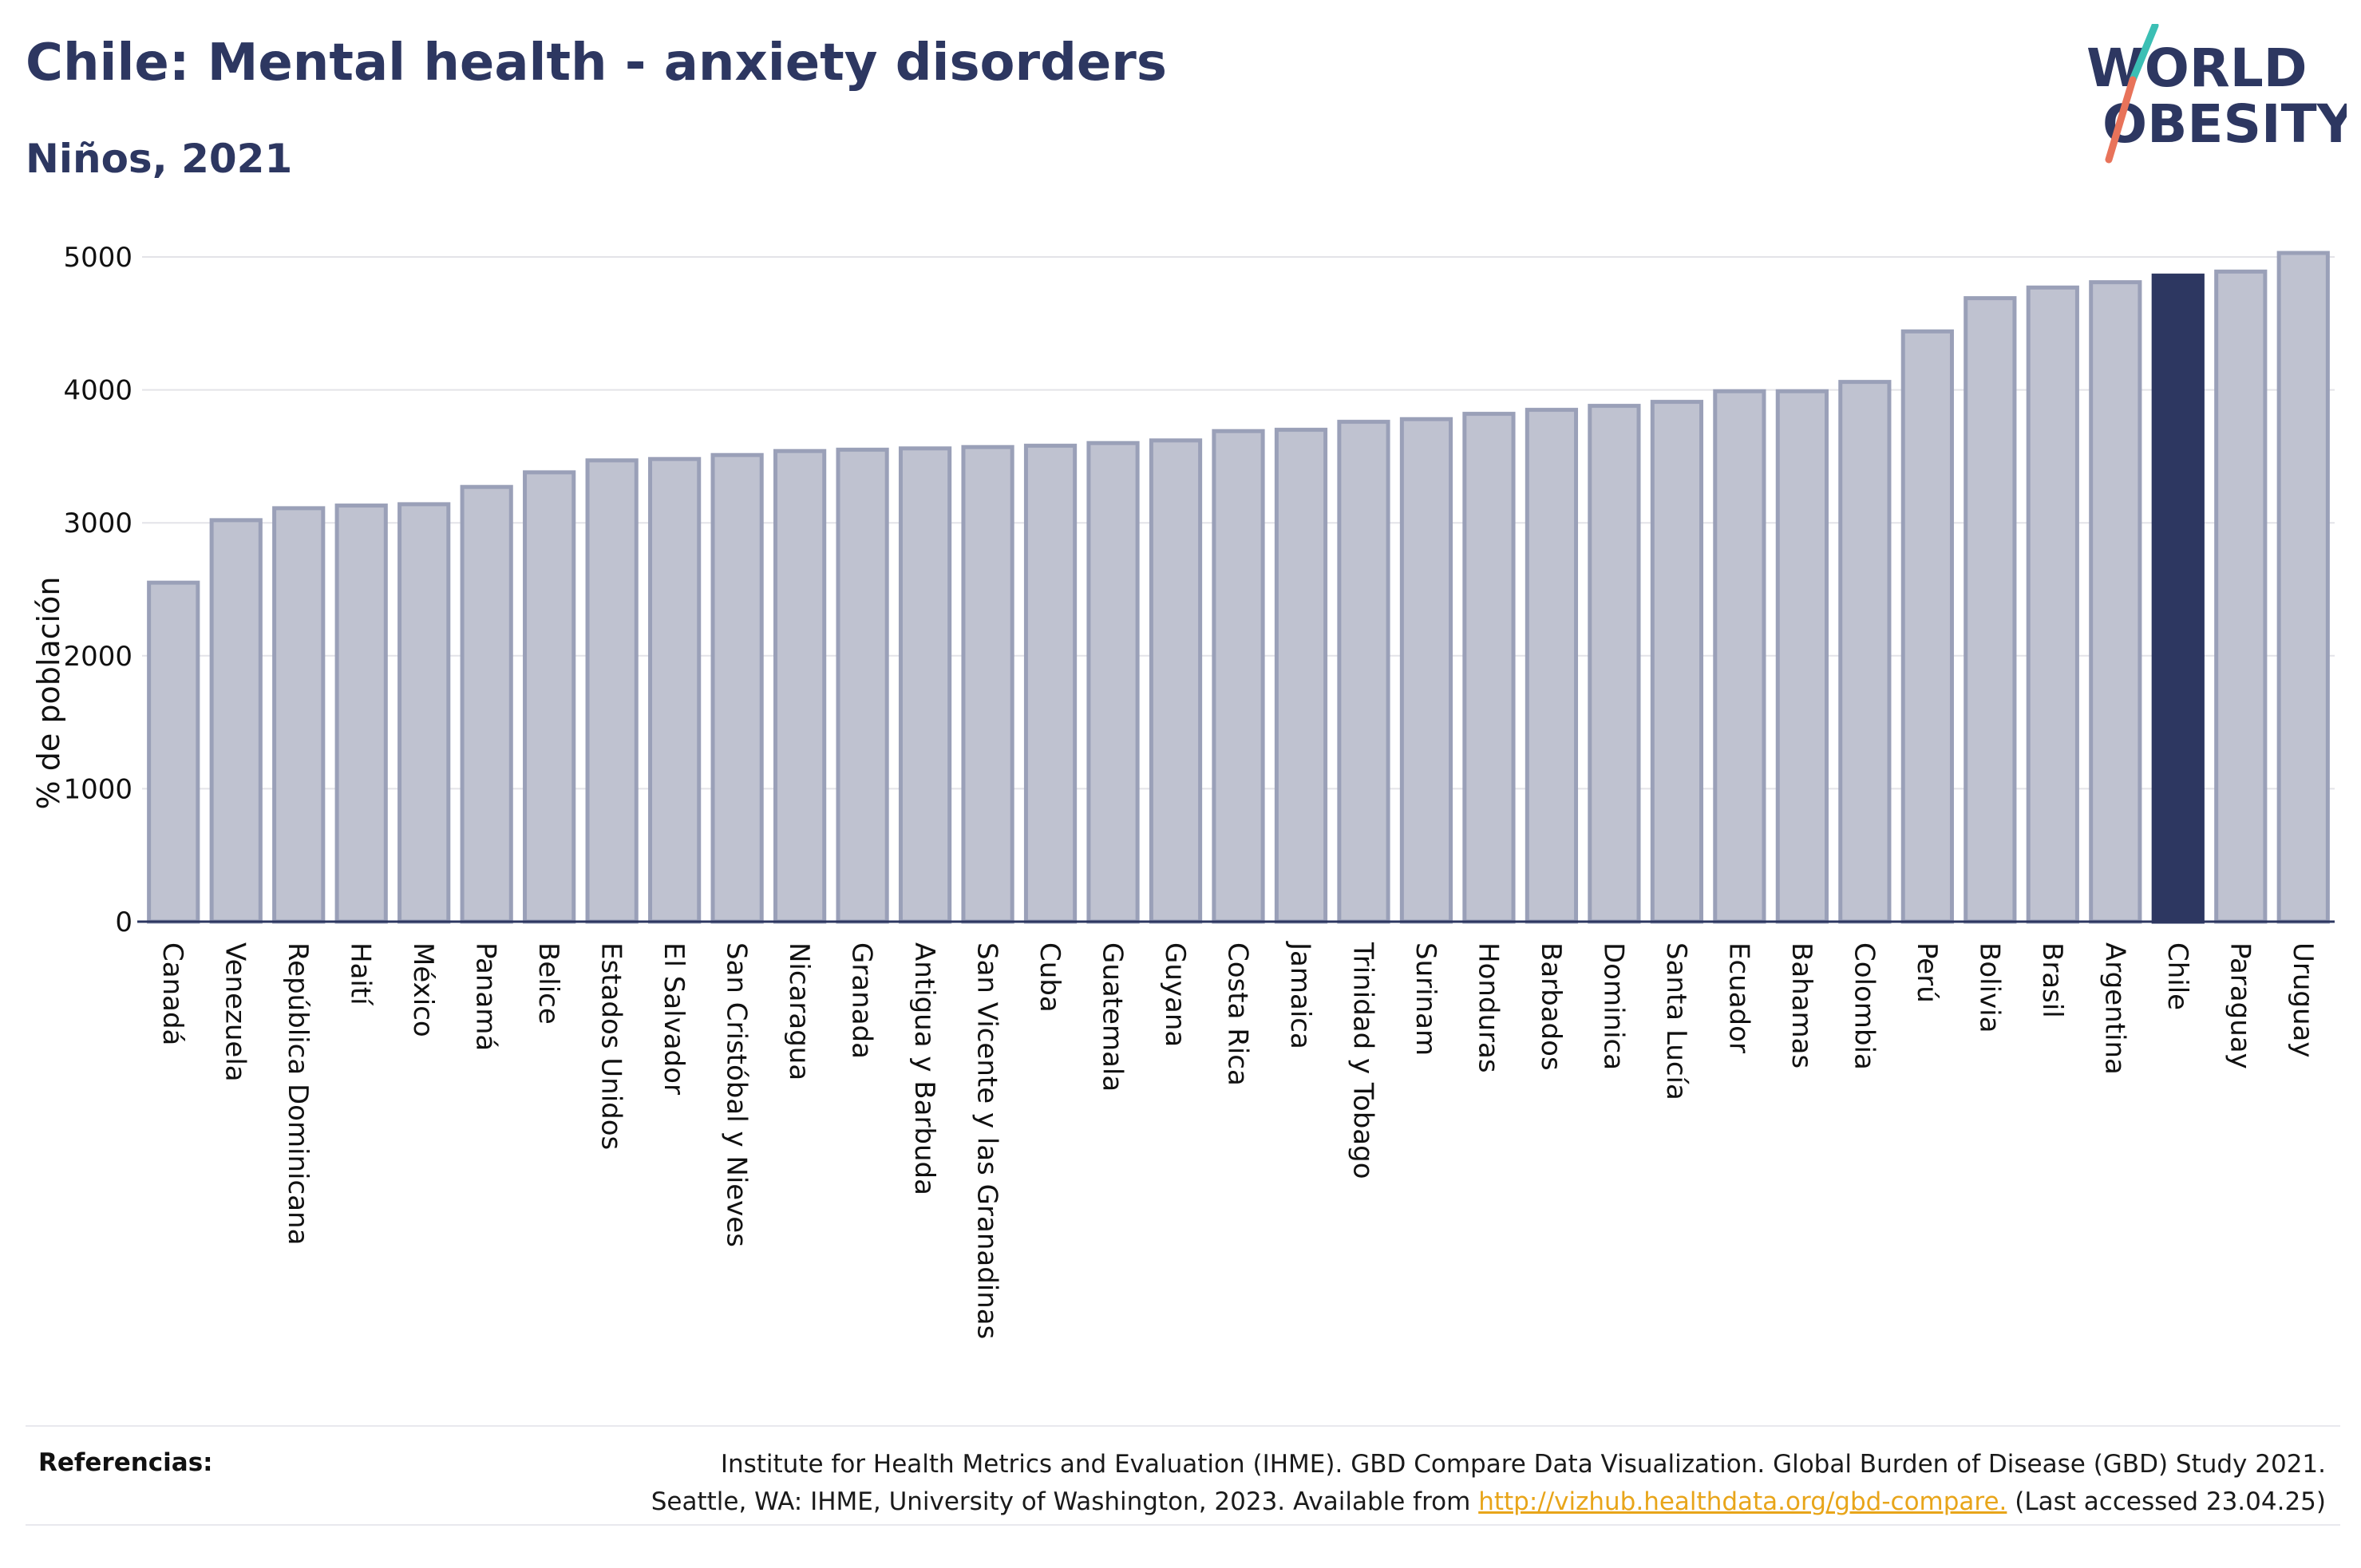  I want to click on x-tick-label: Brasil, so click(2052, 980).